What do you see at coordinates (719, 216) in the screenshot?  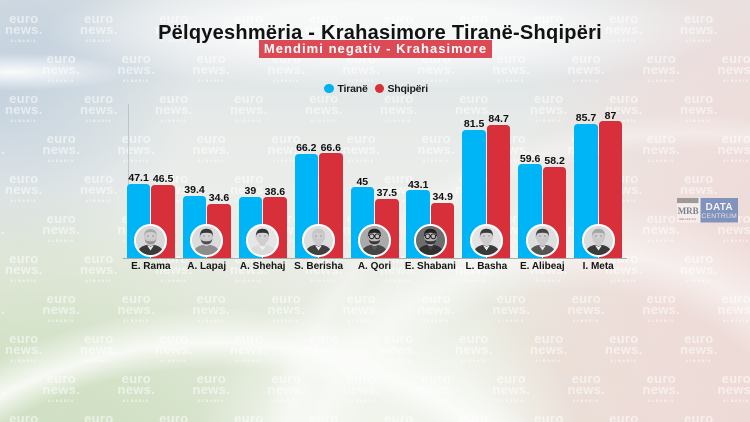 I see `svg-text: CENTRUM` at bounding box center [719, 216].